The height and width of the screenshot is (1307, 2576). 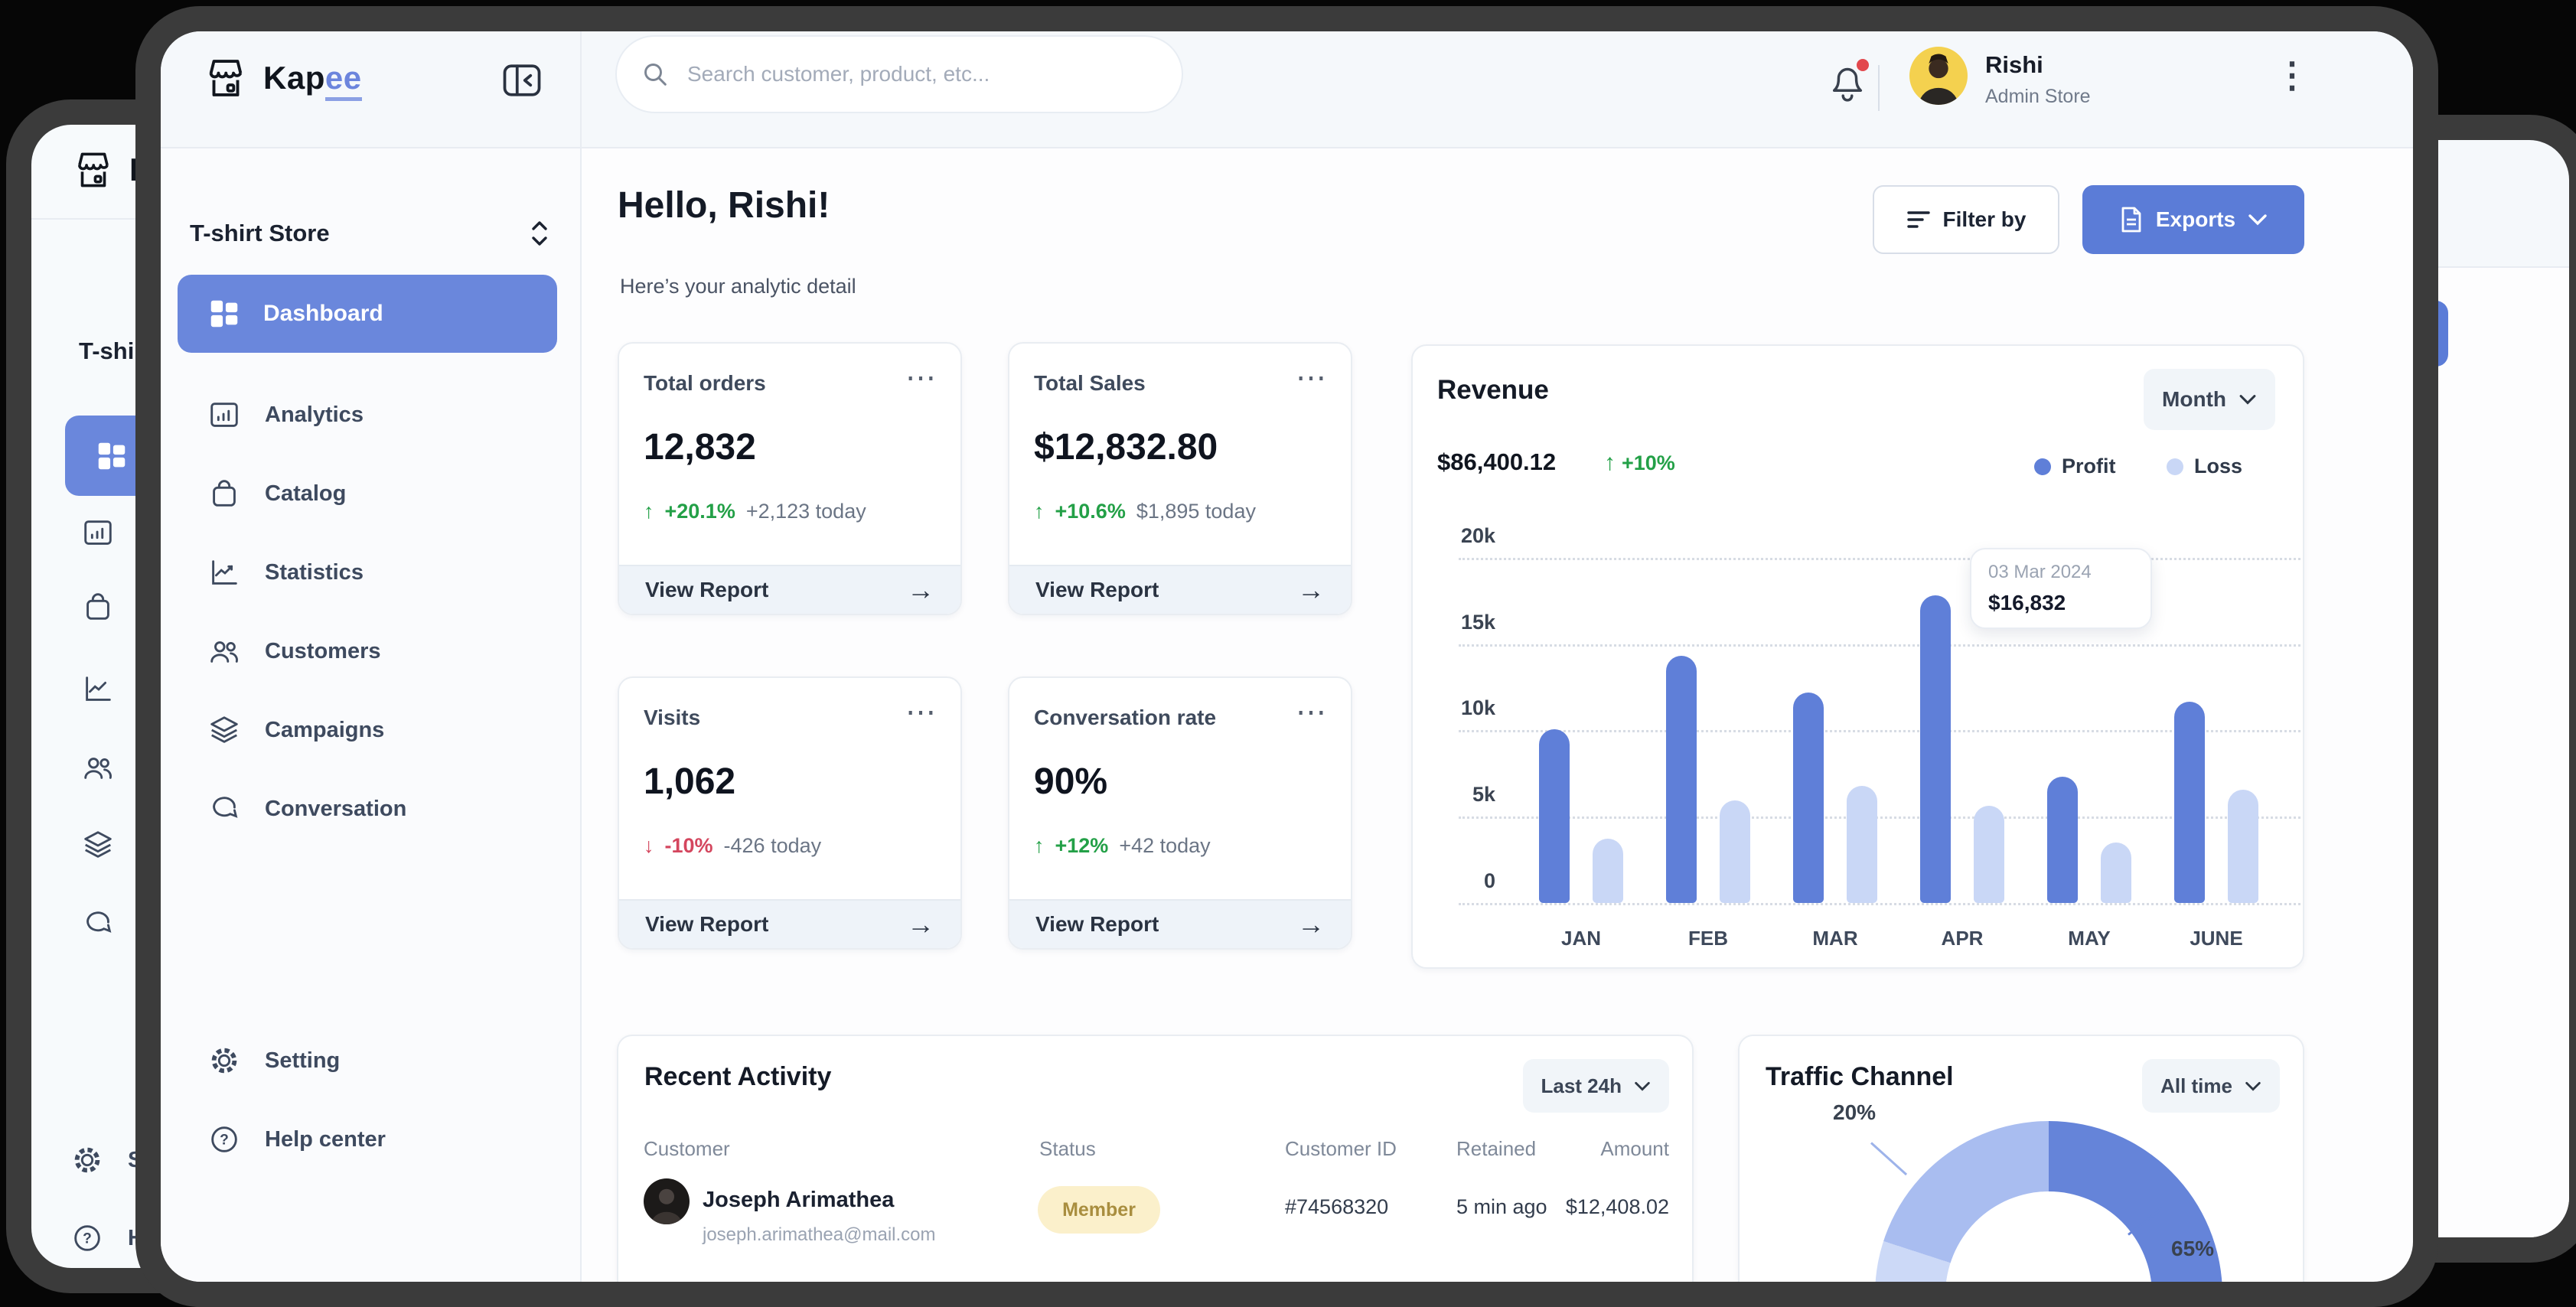 I want to click on user-avatar, so click(x=1938, y=76).